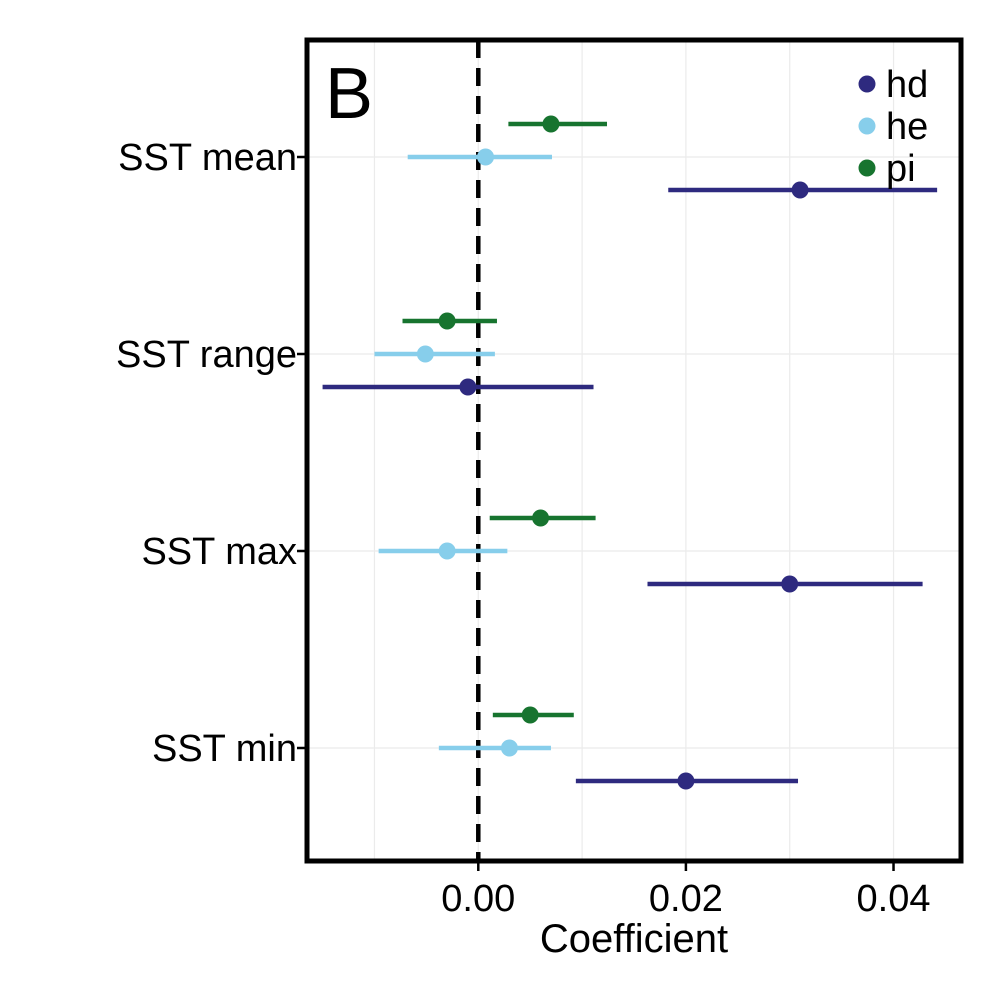  What do you see at coordinates (463, 452) in the screenshot?
I see `series-he` at bounding box center [463, 452].